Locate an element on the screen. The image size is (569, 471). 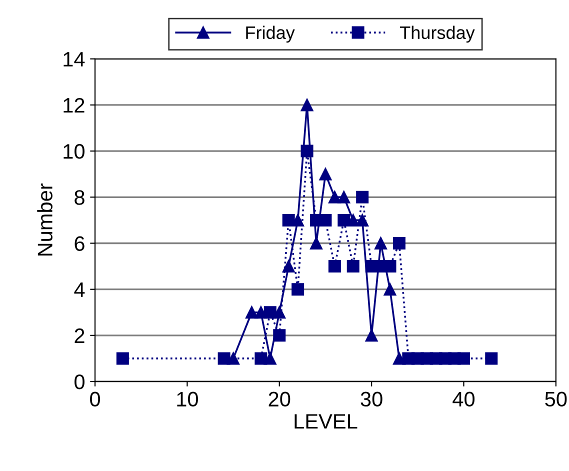
x-tick-label: 10 is located at coordinates (187, 399).